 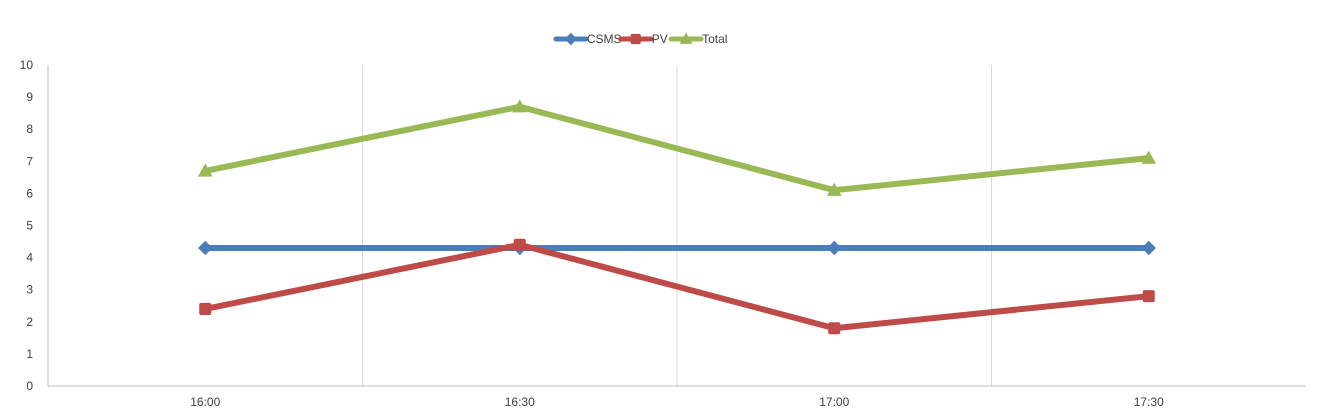 I want to click on legend-entry-csms: CSMS, so click(x=587, y=39).